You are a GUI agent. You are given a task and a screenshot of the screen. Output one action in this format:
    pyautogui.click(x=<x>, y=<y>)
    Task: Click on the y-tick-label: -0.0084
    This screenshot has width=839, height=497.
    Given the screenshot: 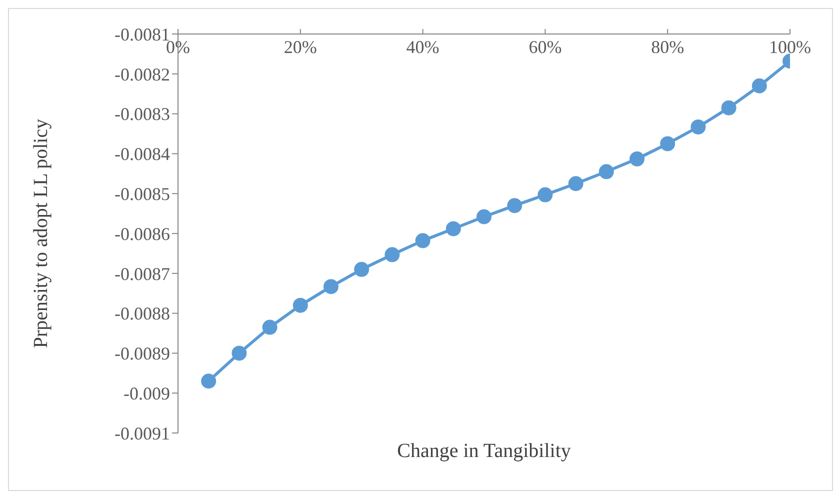 What is the action you would take?
    pyautogui.click(x=142, y=154)
    